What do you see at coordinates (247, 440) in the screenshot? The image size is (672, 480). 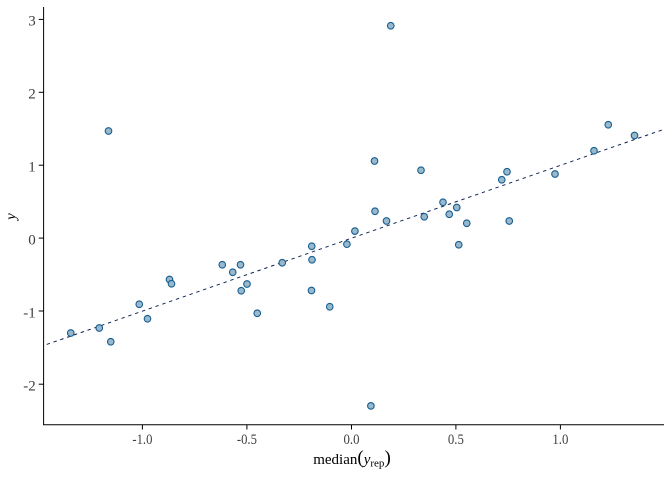 I see `svg-text: -0.5` at bounding box center [247, 440].